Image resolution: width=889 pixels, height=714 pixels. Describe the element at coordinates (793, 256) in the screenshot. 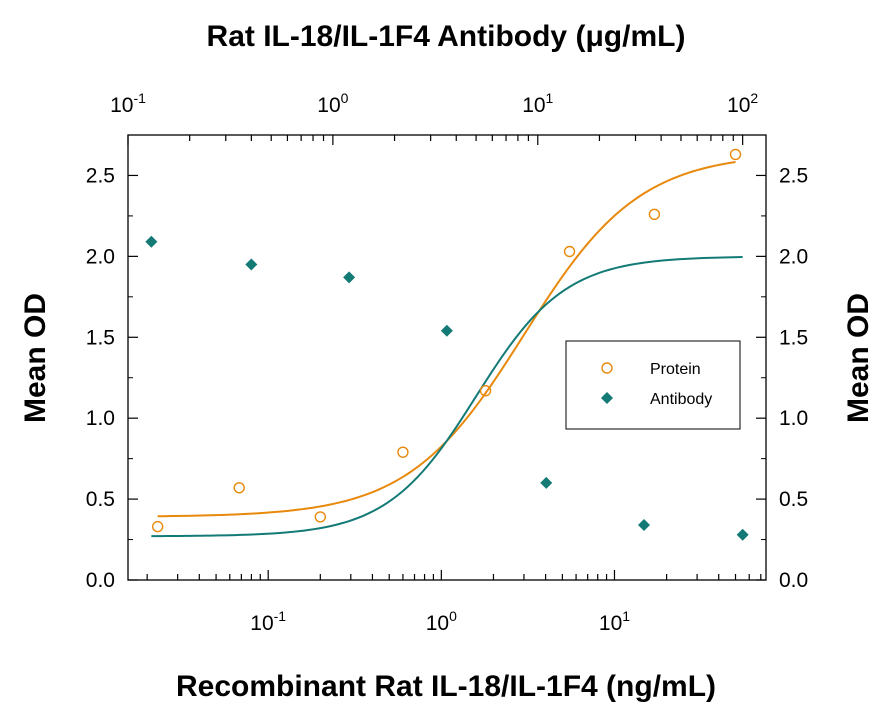

I see `y-axis-tick-label-right: 2.0` at that location.